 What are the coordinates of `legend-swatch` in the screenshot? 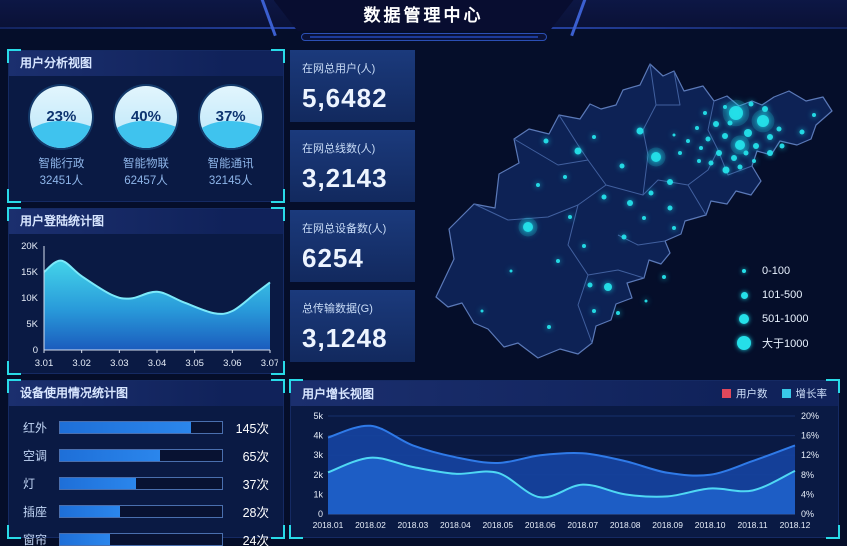 It's located at (786, 393).